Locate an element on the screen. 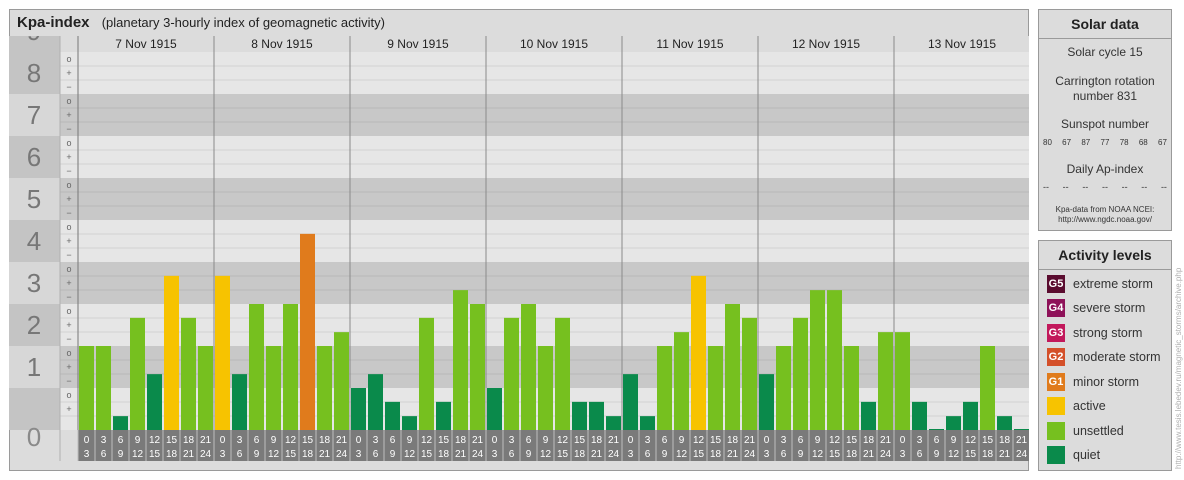 Image resolution: width=1184 pixels, height=480 pixels. level-moderate-storm: G2 moderate storm is located at coordinates (1104, 357).